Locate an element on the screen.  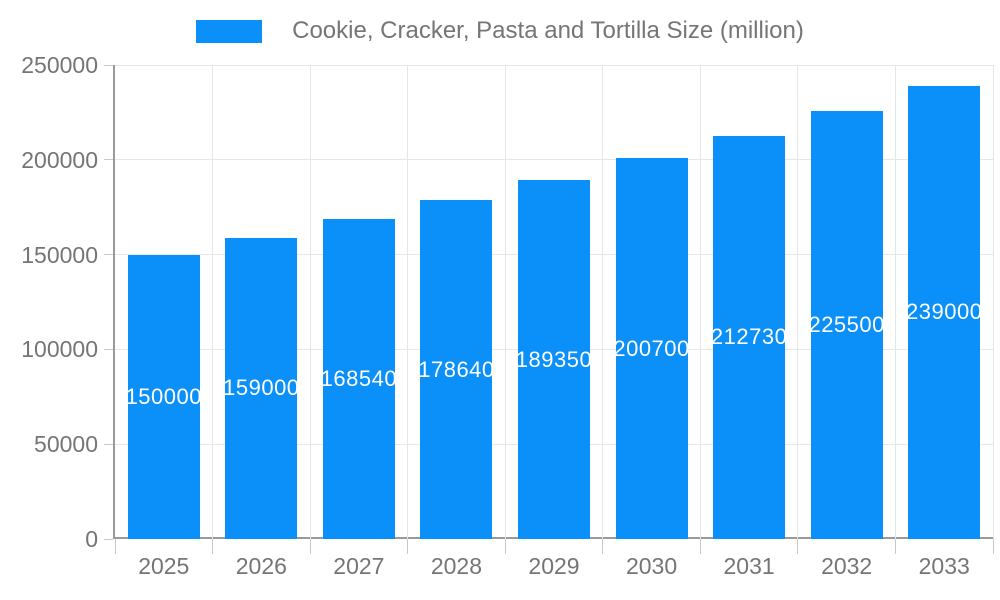
x-axis-tick-label: 2025 is located at coordinates (164, 566).